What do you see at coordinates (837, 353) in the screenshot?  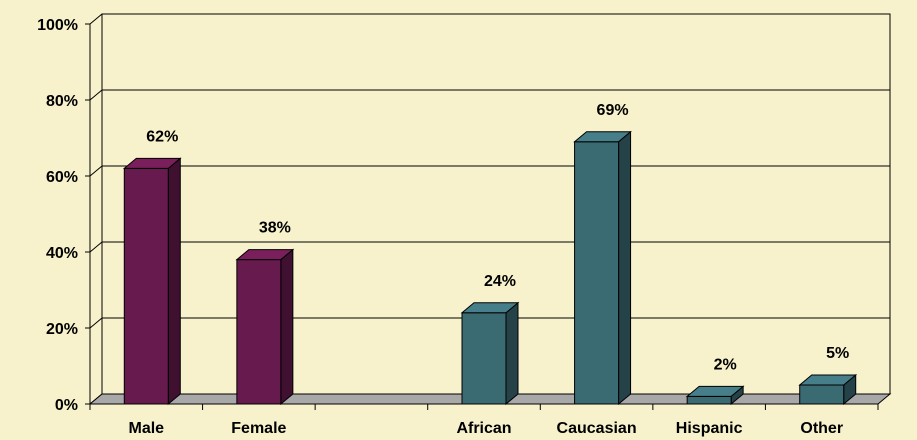 I see `data-label: 5%` at bounding box center [837, 353].